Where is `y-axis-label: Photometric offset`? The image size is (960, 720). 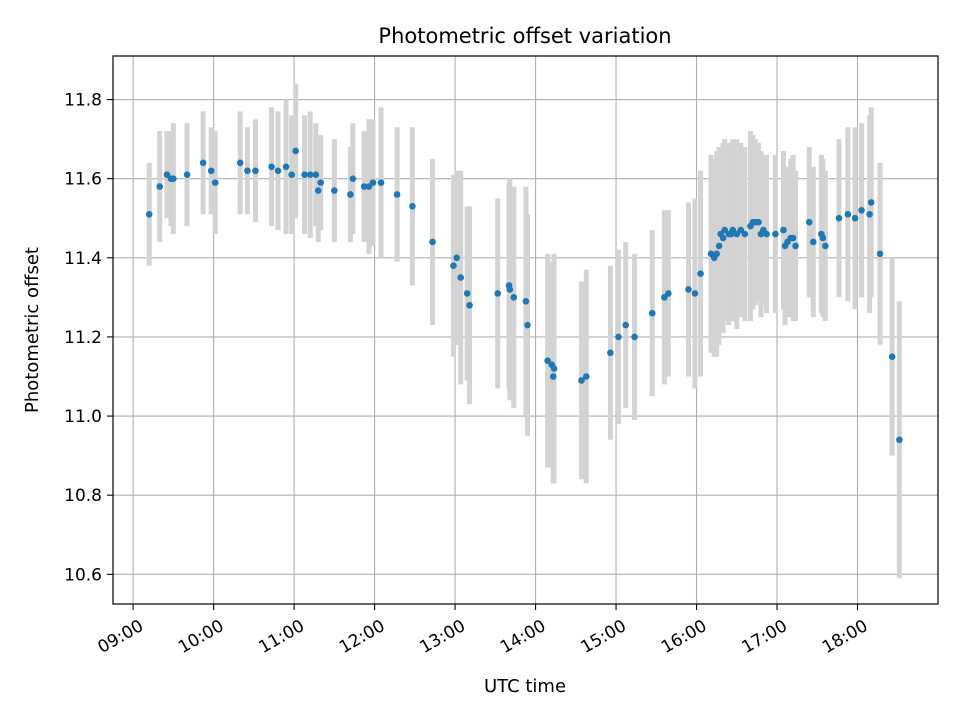 y-axis-label: Photometric offset is located at coordinates (32, 330).